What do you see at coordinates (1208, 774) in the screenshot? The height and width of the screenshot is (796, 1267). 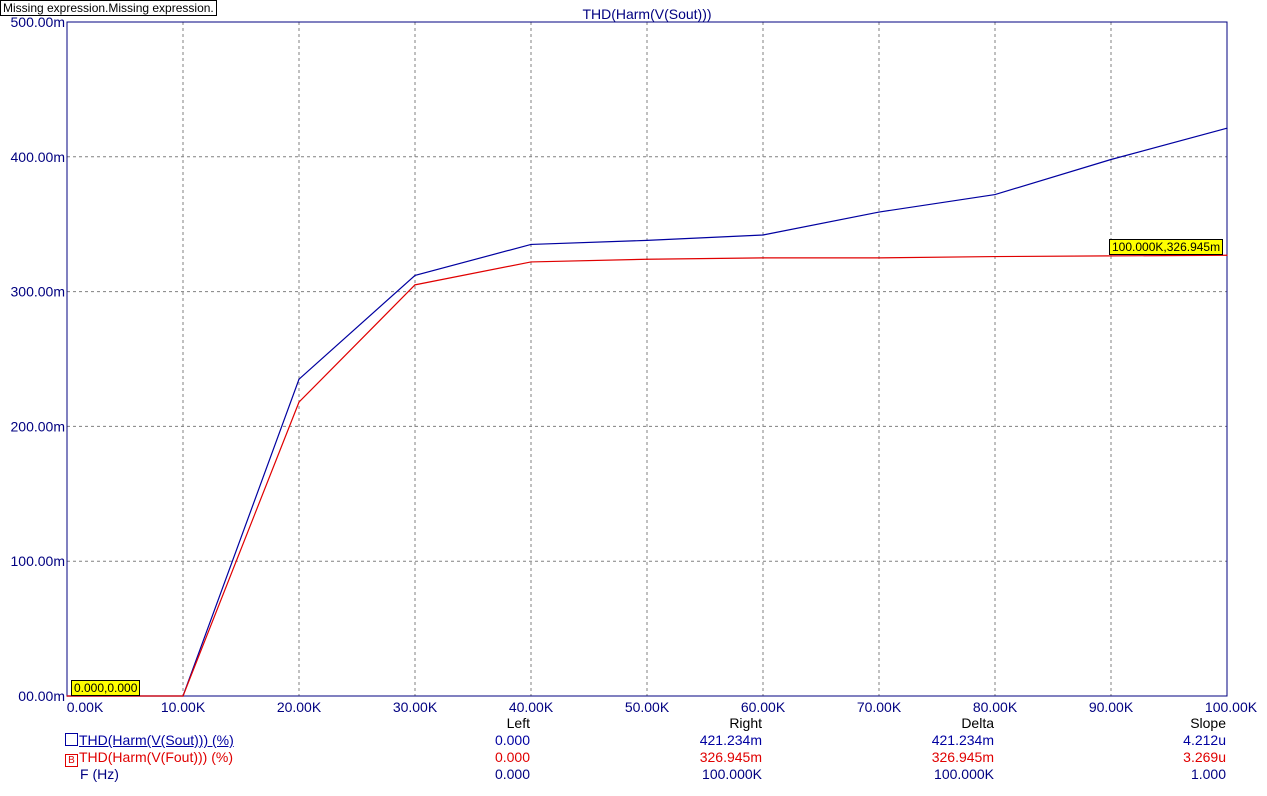 I see `value-slope: 1.000` at bounding box center [1208, 774].